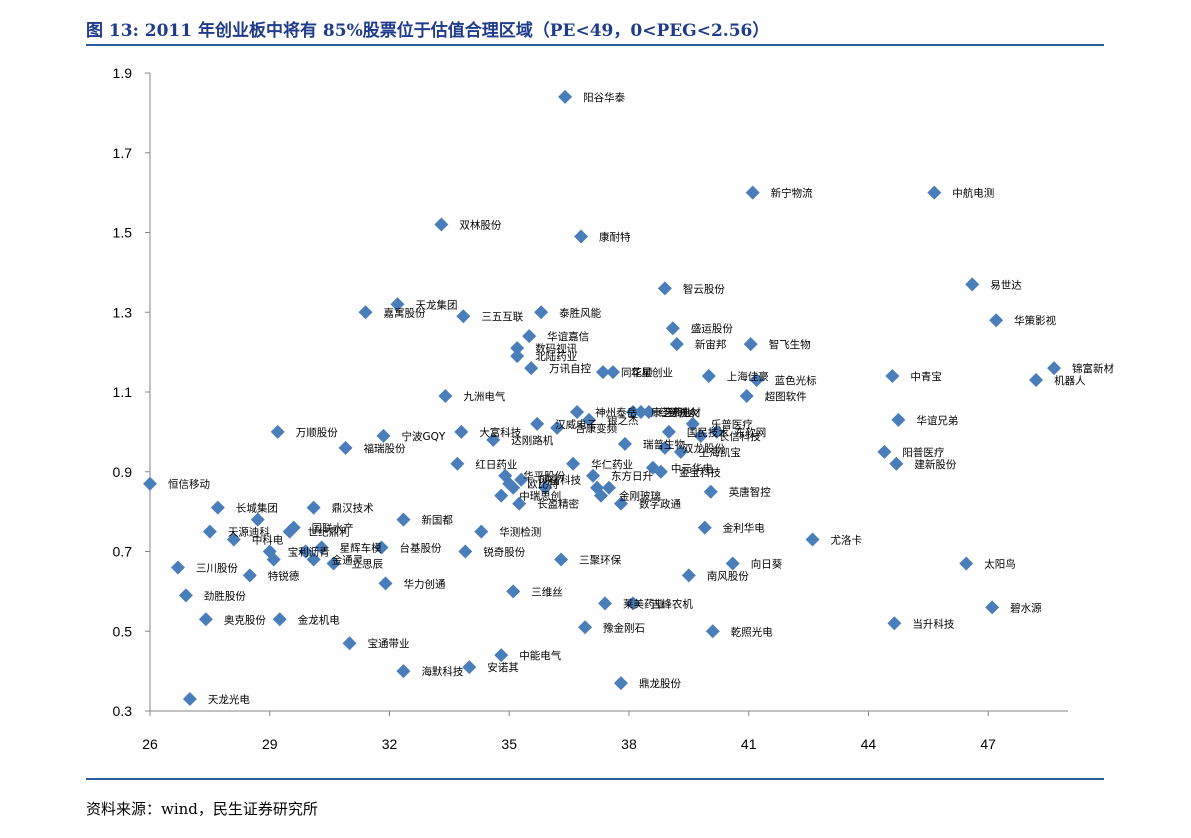  Describe the element at coordinates (576, 424) in the screenshot. I see `point-label: 汉威电子` at that location.